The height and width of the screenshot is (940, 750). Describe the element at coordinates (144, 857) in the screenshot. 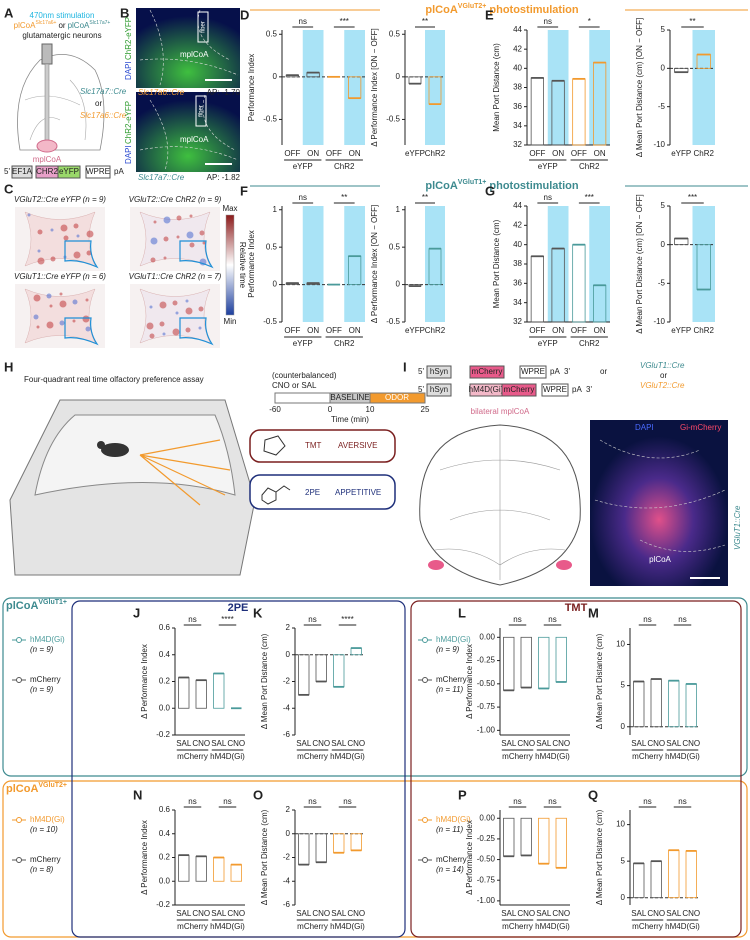

I see `y-axis-label: Δ Performance Index` at that location.